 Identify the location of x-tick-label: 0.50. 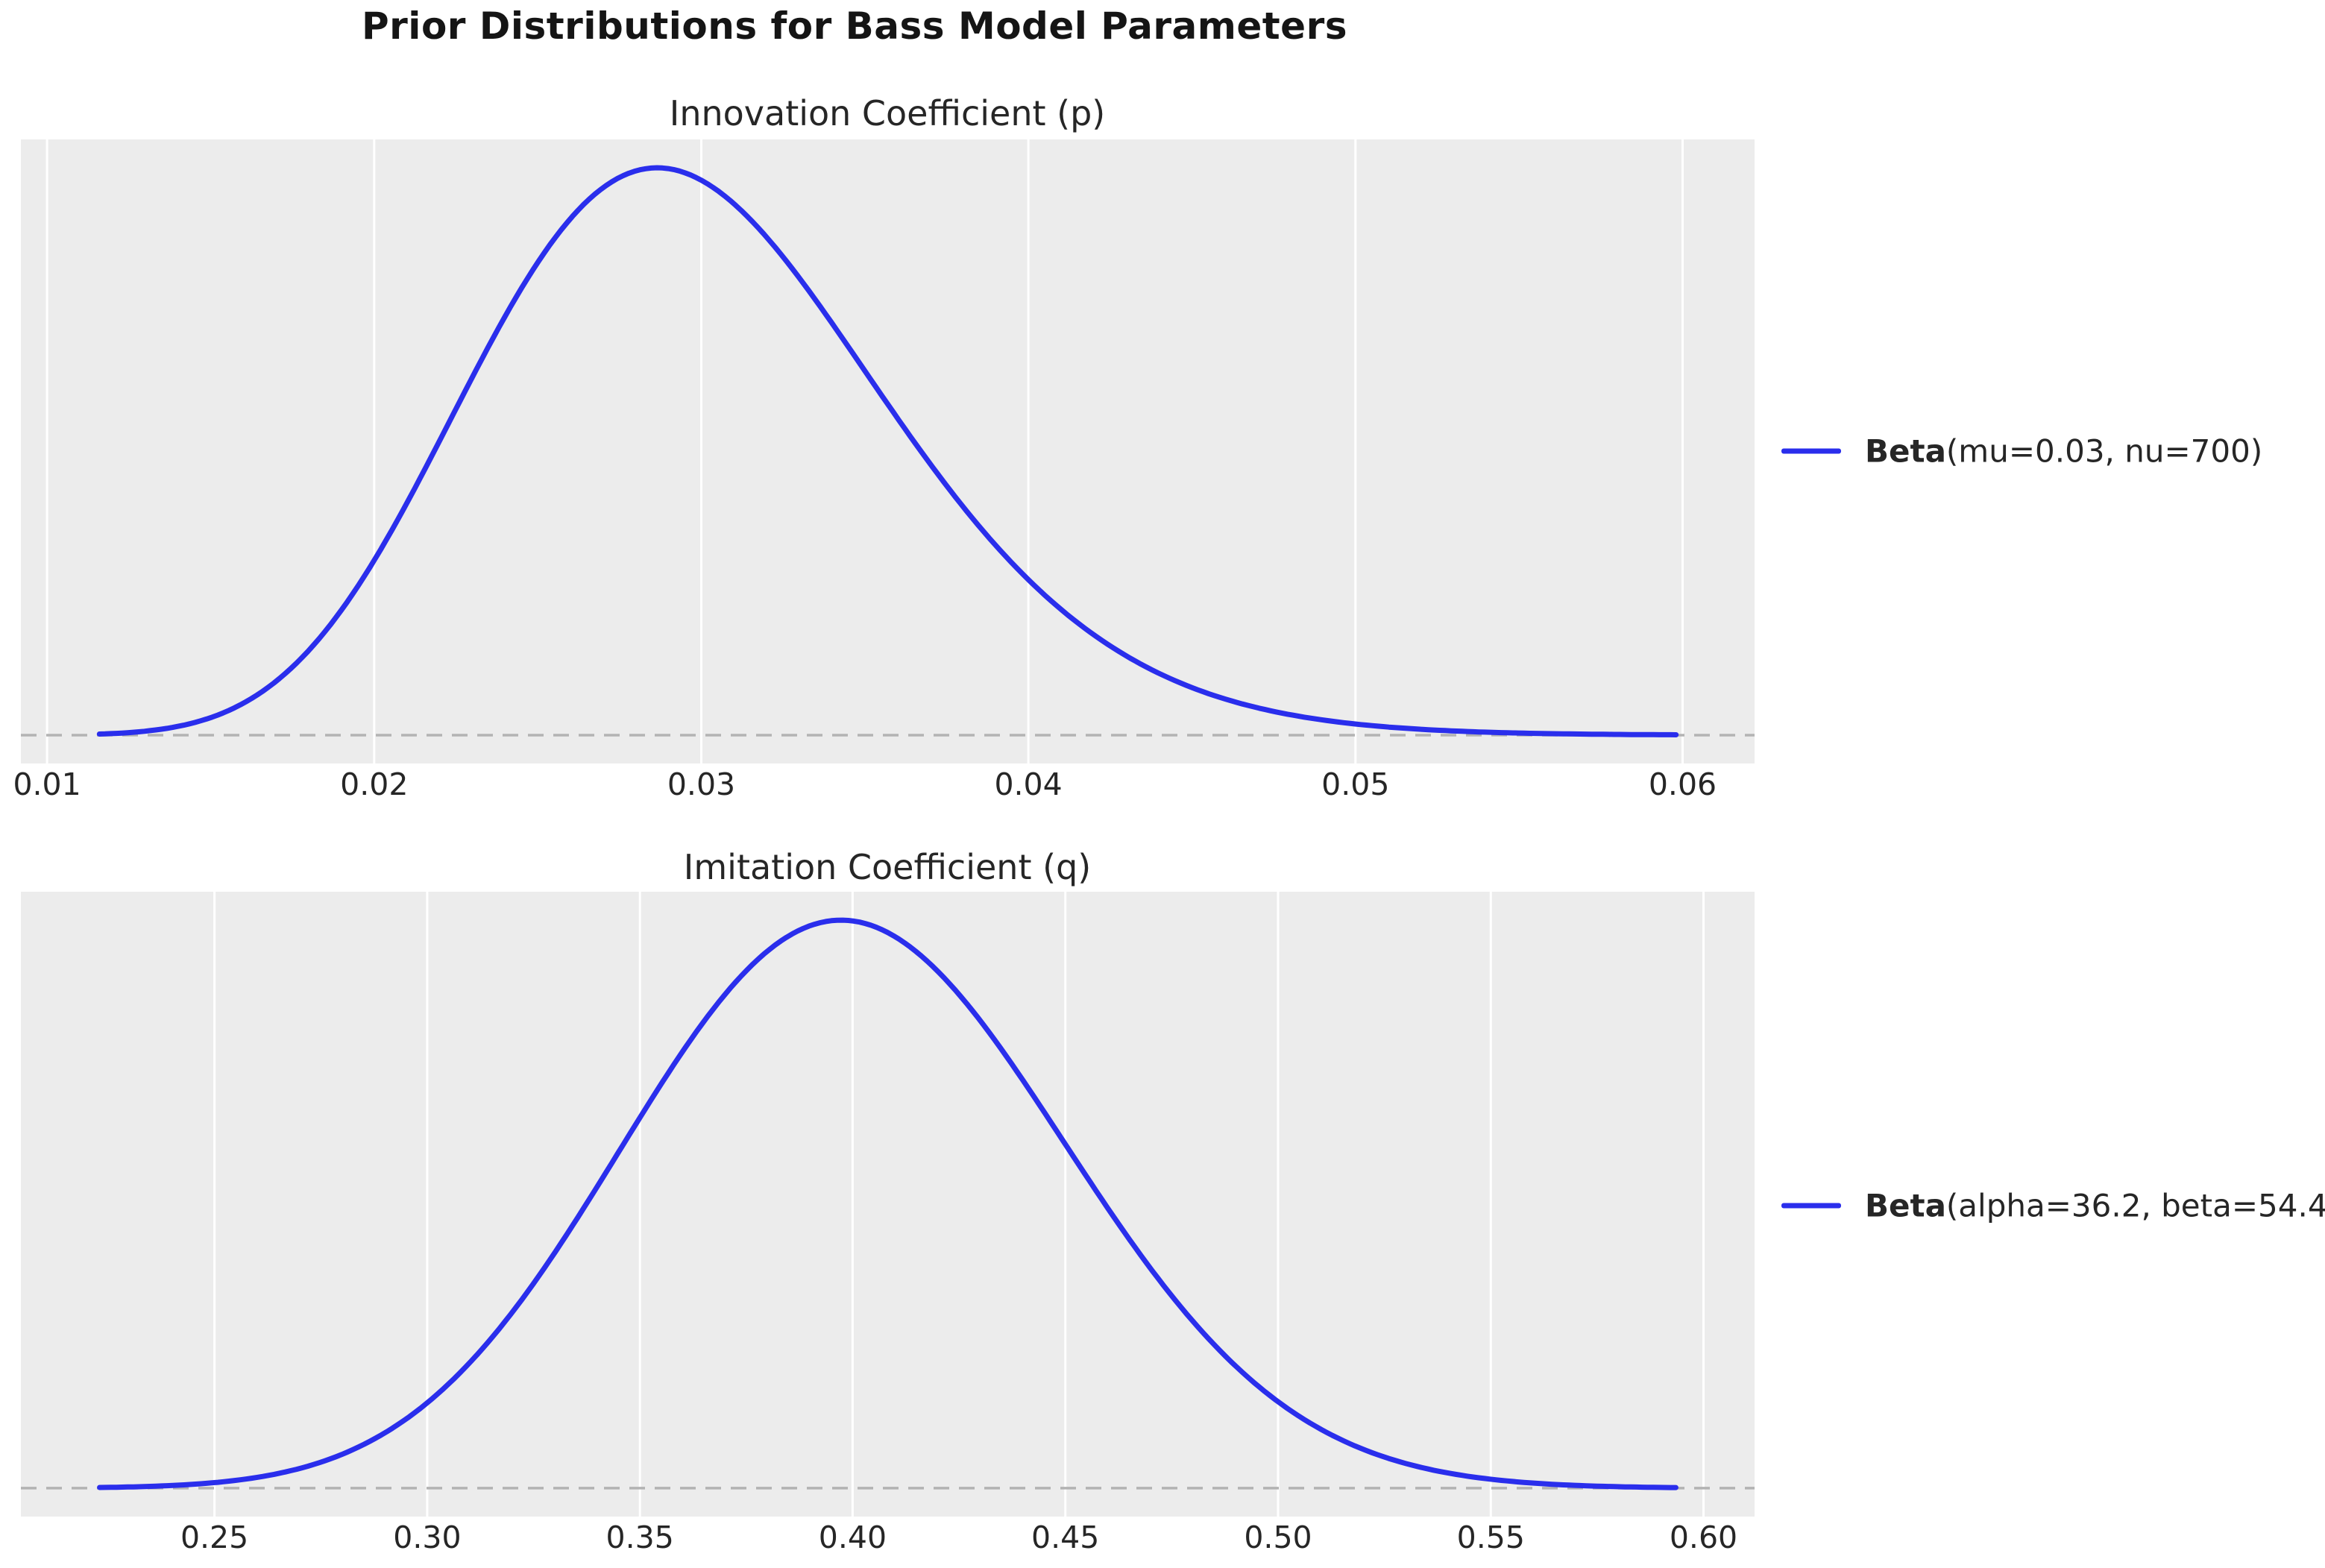
(1278, 1537).